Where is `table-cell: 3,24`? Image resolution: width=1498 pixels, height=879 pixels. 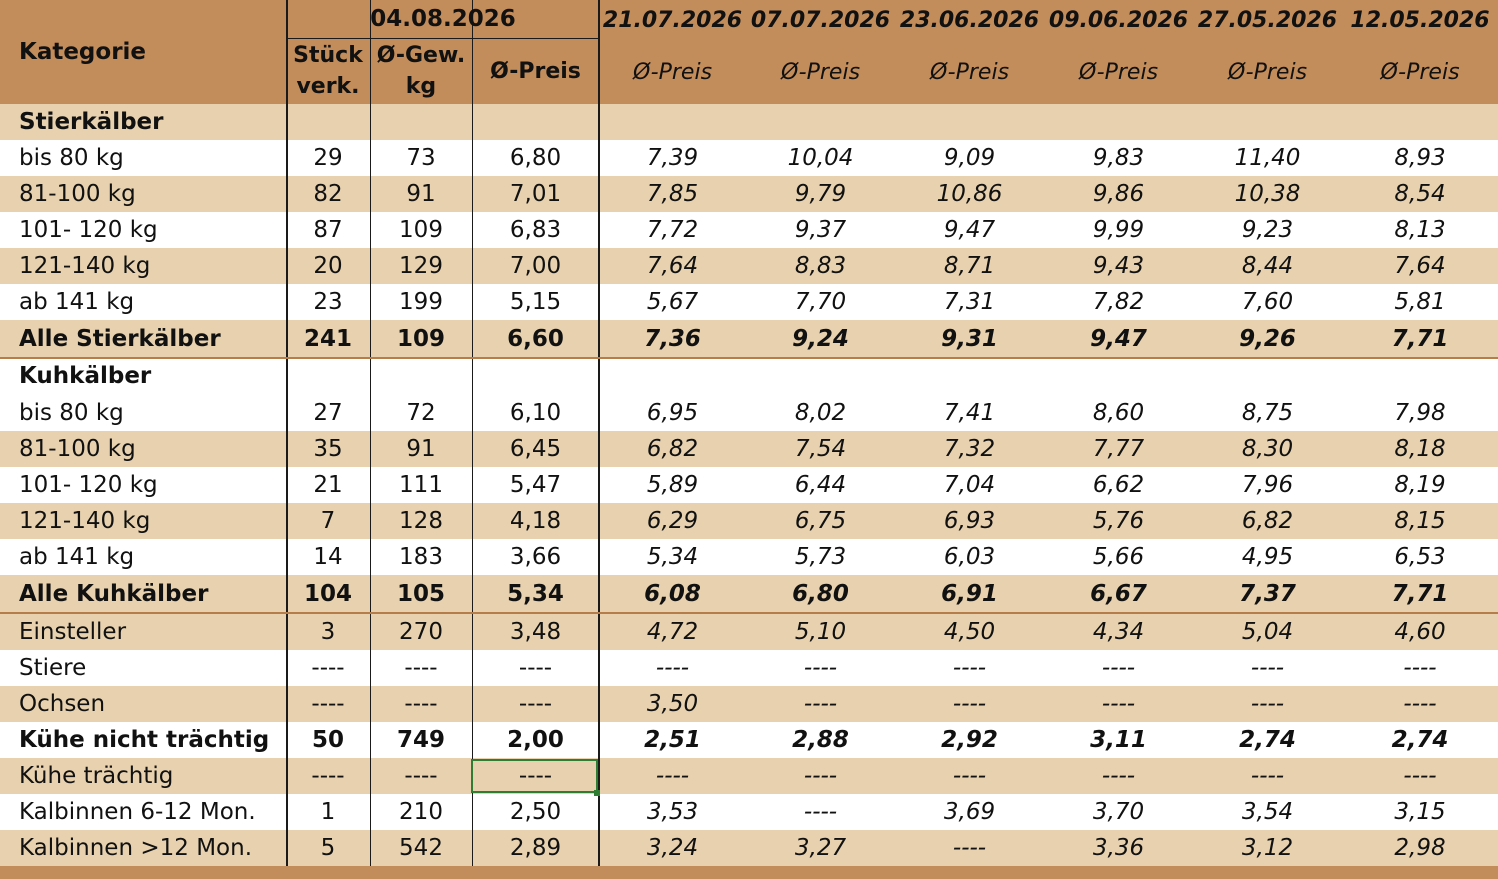
table-cell: 3,24 is located at coordinates (672, 848).